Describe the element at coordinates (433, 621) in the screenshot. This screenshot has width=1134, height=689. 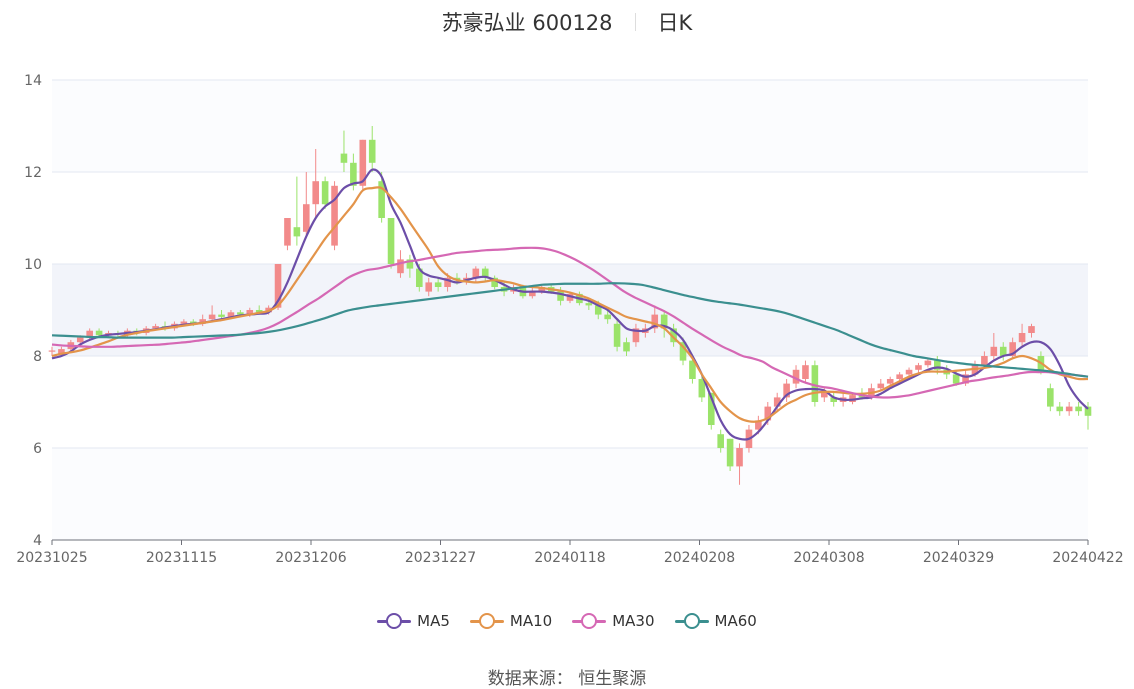
I see `legend-label-ma5: MA5` at that location.